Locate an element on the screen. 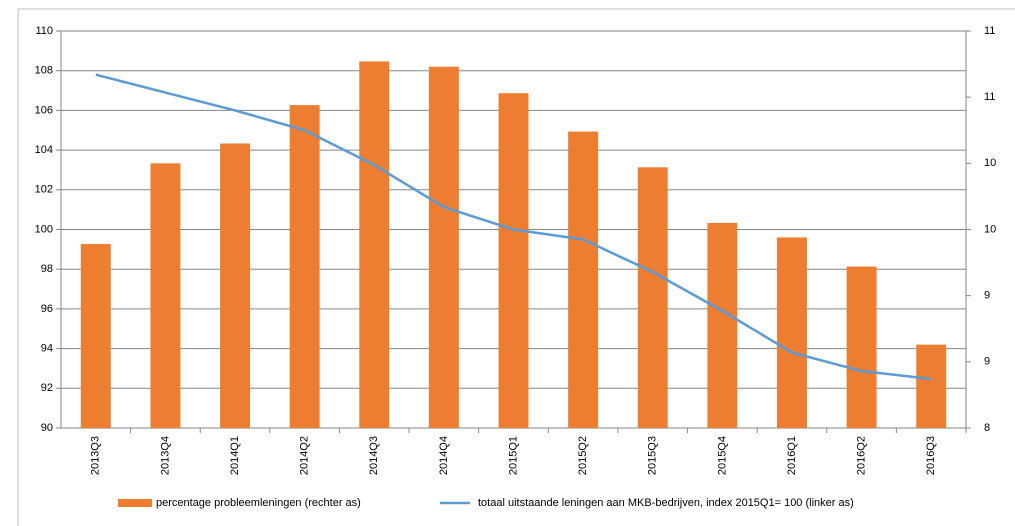 Image resolution: width=1015 pixels, height=526 pixels. x-tick-label: 2016Q2 is located at coordinates (861, 455).